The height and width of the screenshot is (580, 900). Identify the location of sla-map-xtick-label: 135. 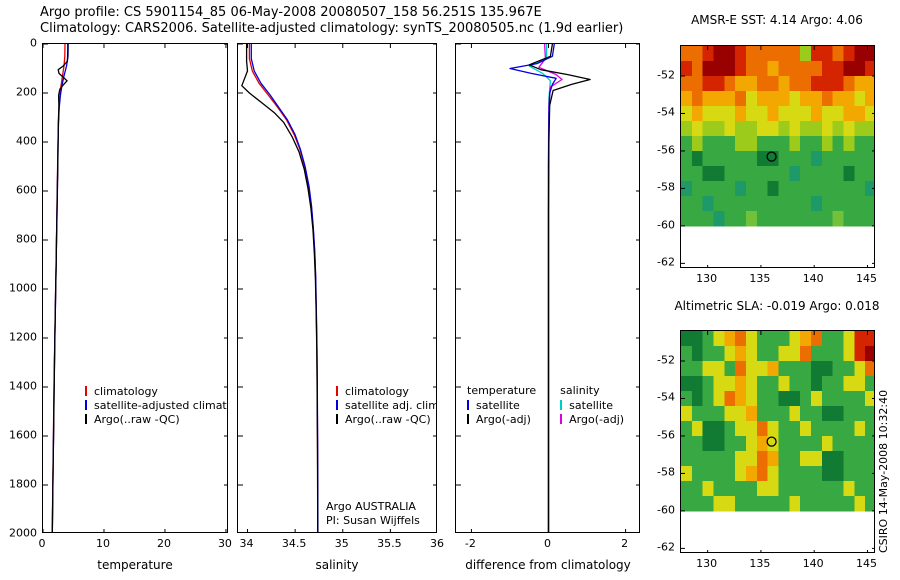
(760, 563).